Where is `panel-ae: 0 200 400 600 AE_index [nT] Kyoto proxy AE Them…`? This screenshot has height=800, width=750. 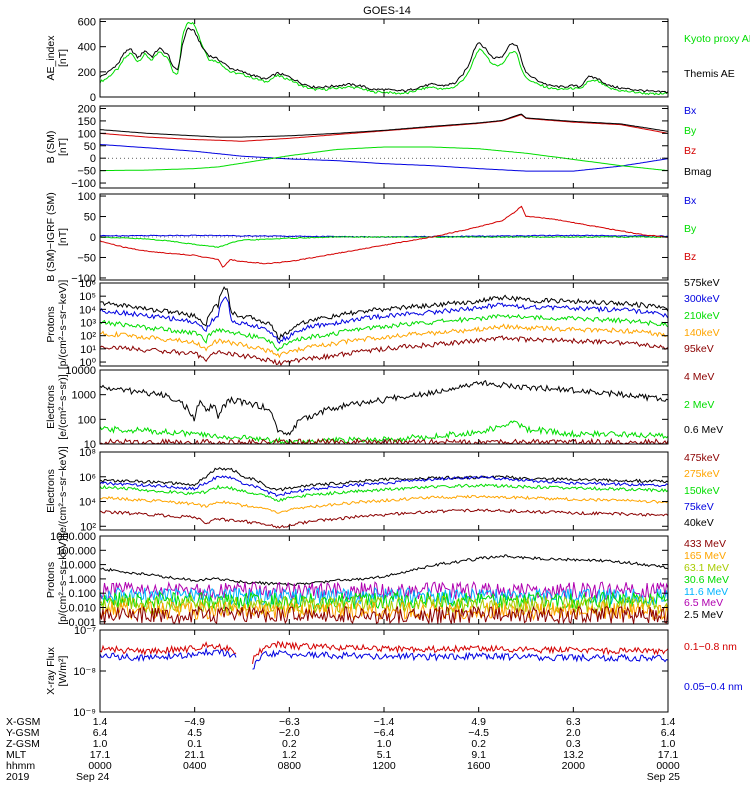 panel-ae: 0 200 400 600 AE_index [nT] Kyoto proxy AE Them… is located at coordinates (397, 60).